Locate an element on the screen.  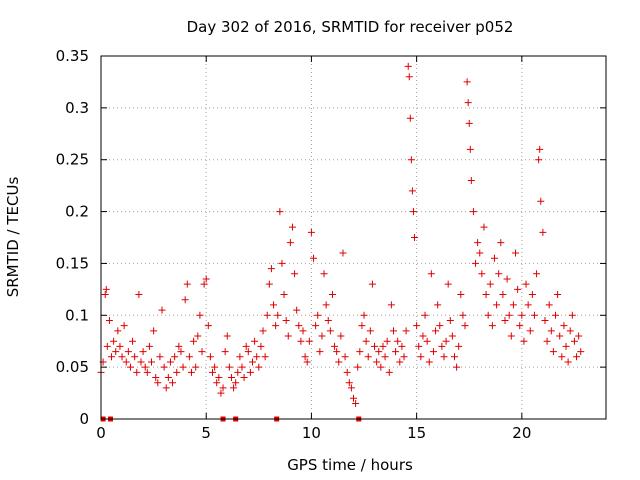
y-tick-label: 0.35 is located at coordinates (72, 56).